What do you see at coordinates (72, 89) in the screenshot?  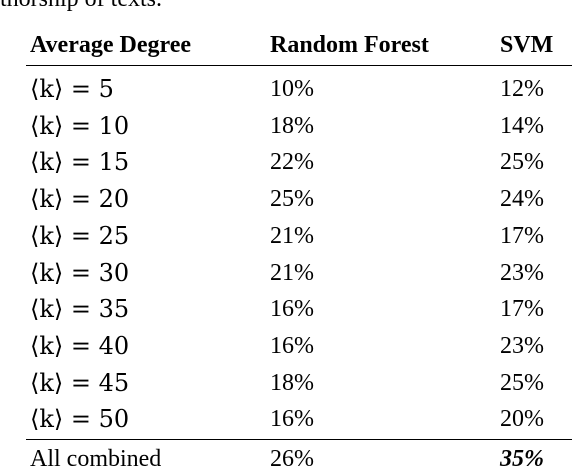 I see `table-cell: ⟨k⟩ = 5` at bounding box center [72, 89].